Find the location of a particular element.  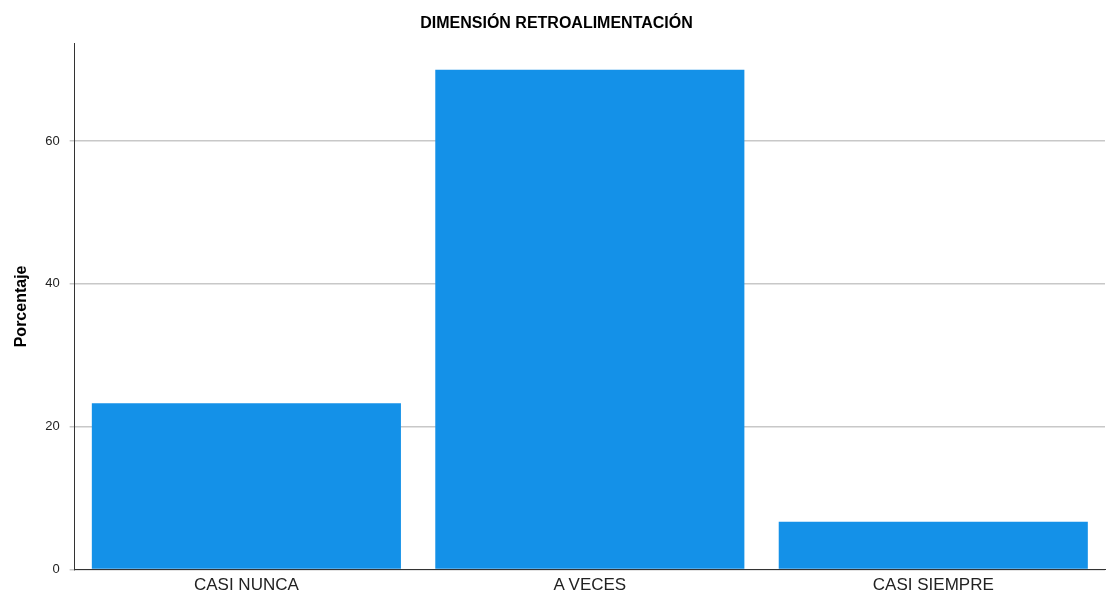

y-tick-label: 60 is located at coordinates (52, 140).